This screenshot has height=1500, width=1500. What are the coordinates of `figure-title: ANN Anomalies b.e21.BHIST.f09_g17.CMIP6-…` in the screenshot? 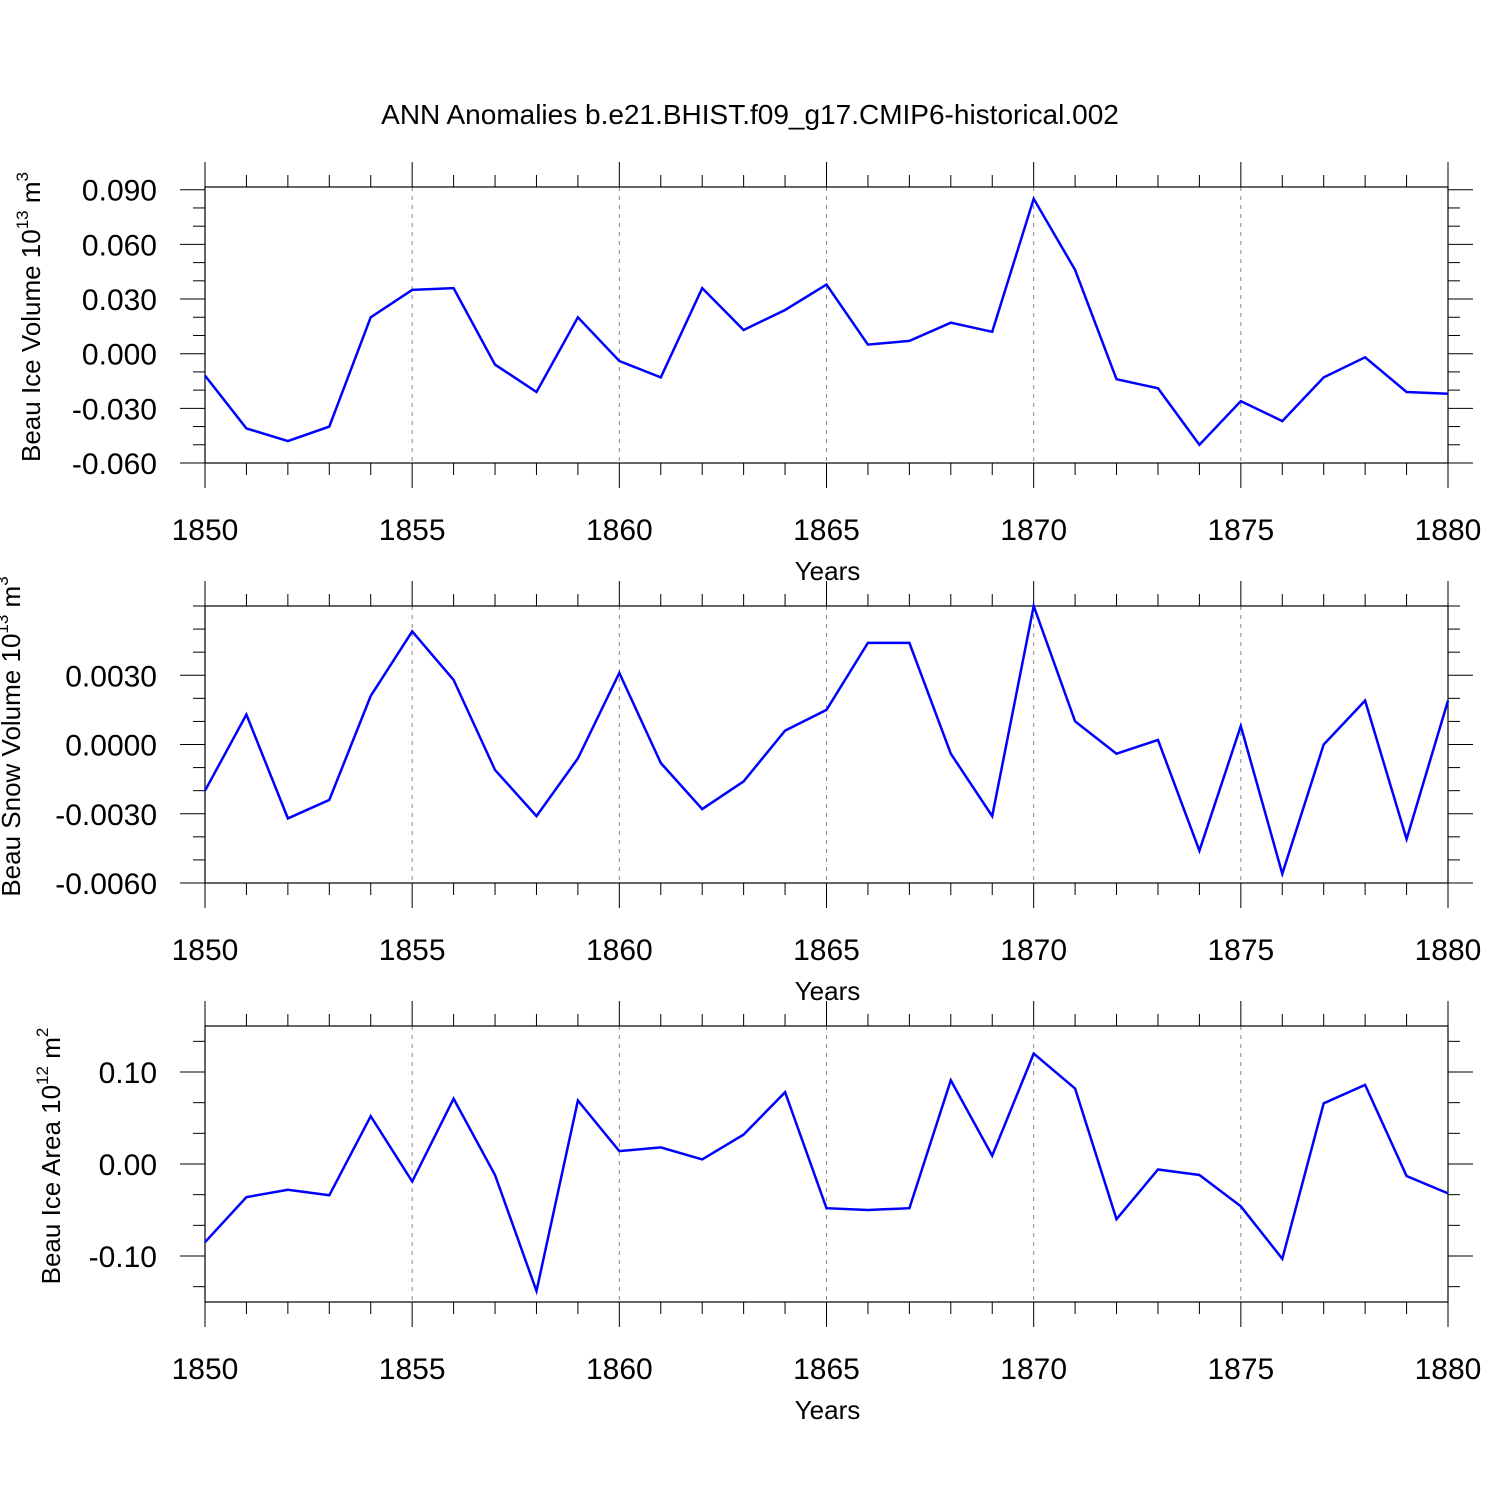 It's located at (750, 114).